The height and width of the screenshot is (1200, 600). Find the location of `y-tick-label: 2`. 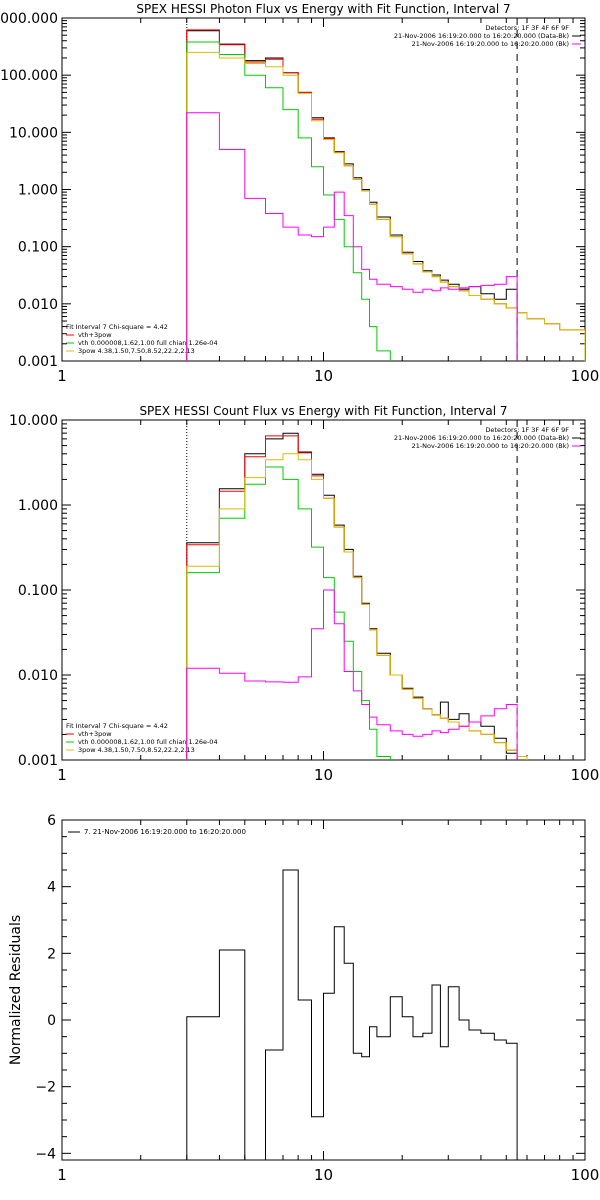

y-tick-label: 2 is located at coordinates (51, 954).